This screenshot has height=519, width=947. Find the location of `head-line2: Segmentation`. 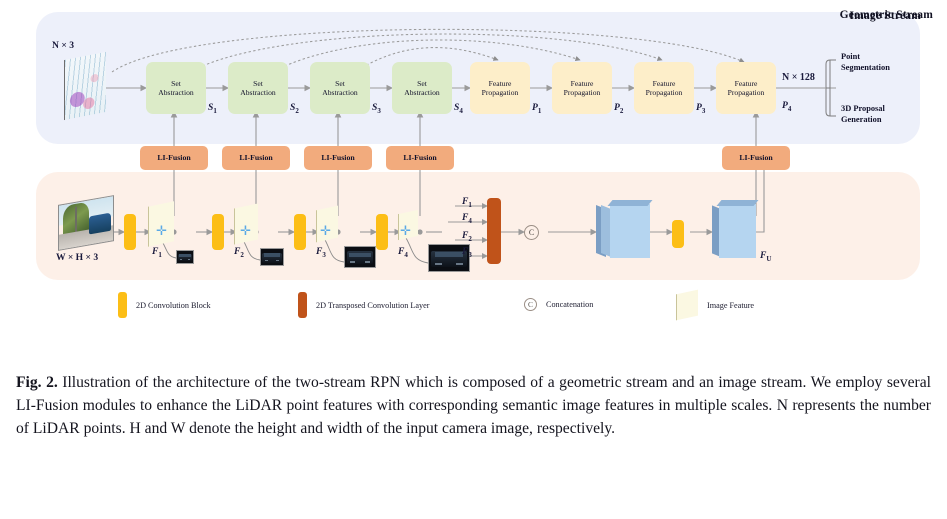

head-line2: Segmentation is located at coordinates (865, 67).